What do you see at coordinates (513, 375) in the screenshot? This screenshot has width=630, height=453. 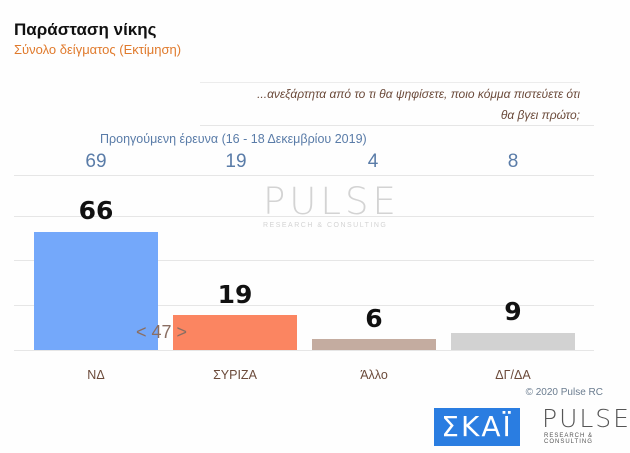 I see `category-undecided: ΔΓ/ΔΑ` at bounding box center [513, 375].